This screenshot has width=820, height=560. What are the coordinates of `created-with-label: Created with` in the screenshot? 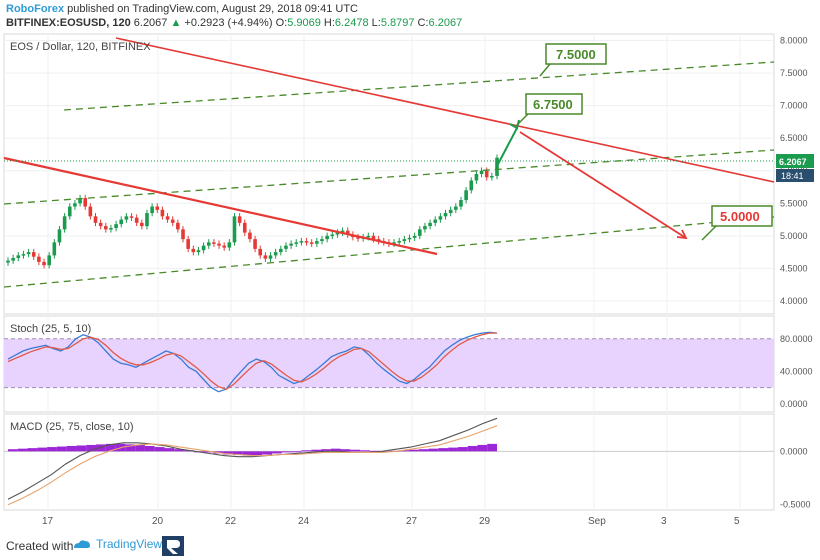 It's located at (40, 546).